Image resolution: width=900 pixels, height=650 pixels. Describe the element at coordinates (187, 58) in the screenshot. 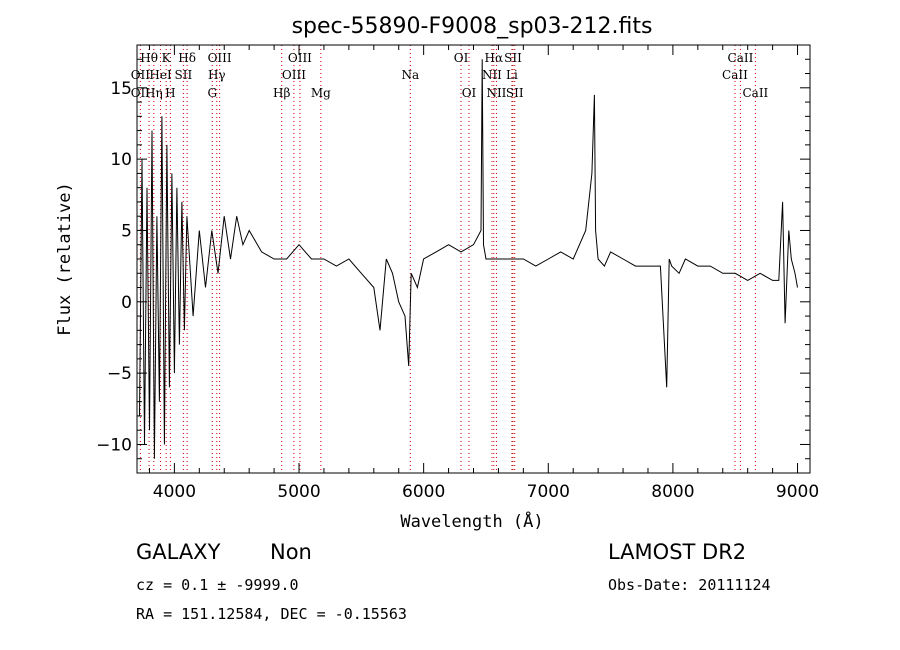

I see `spectral-line-label: Hδ` at that location.